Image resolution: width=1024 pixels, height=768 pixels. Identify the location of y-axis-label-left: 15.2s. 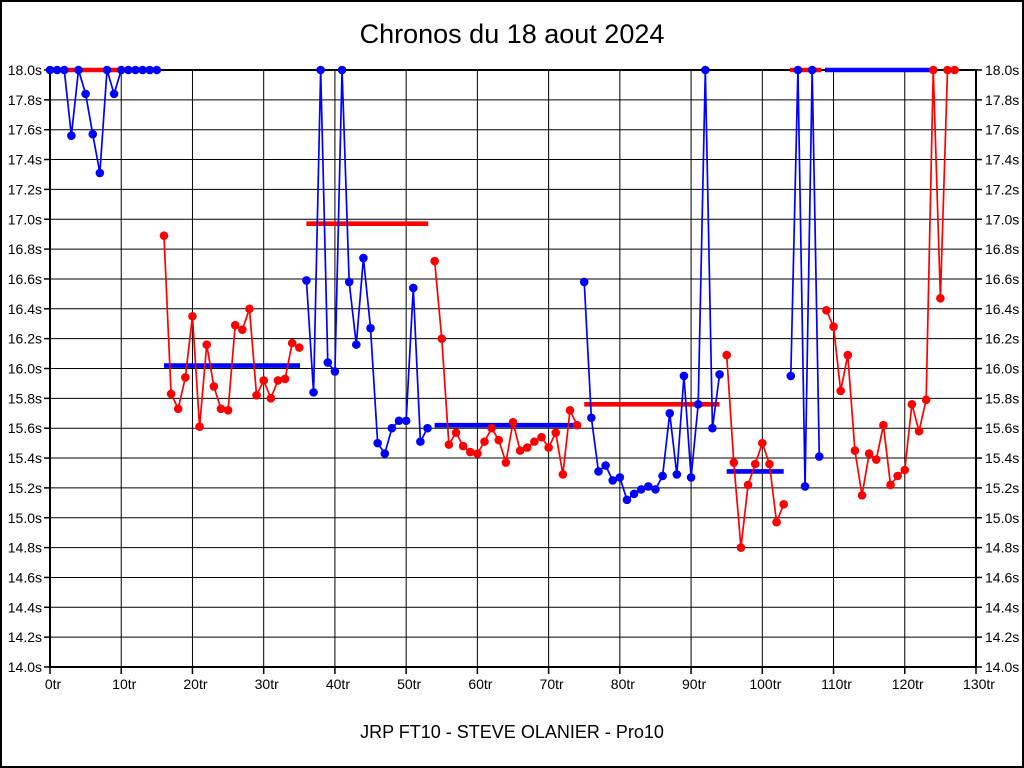
(25, 488).